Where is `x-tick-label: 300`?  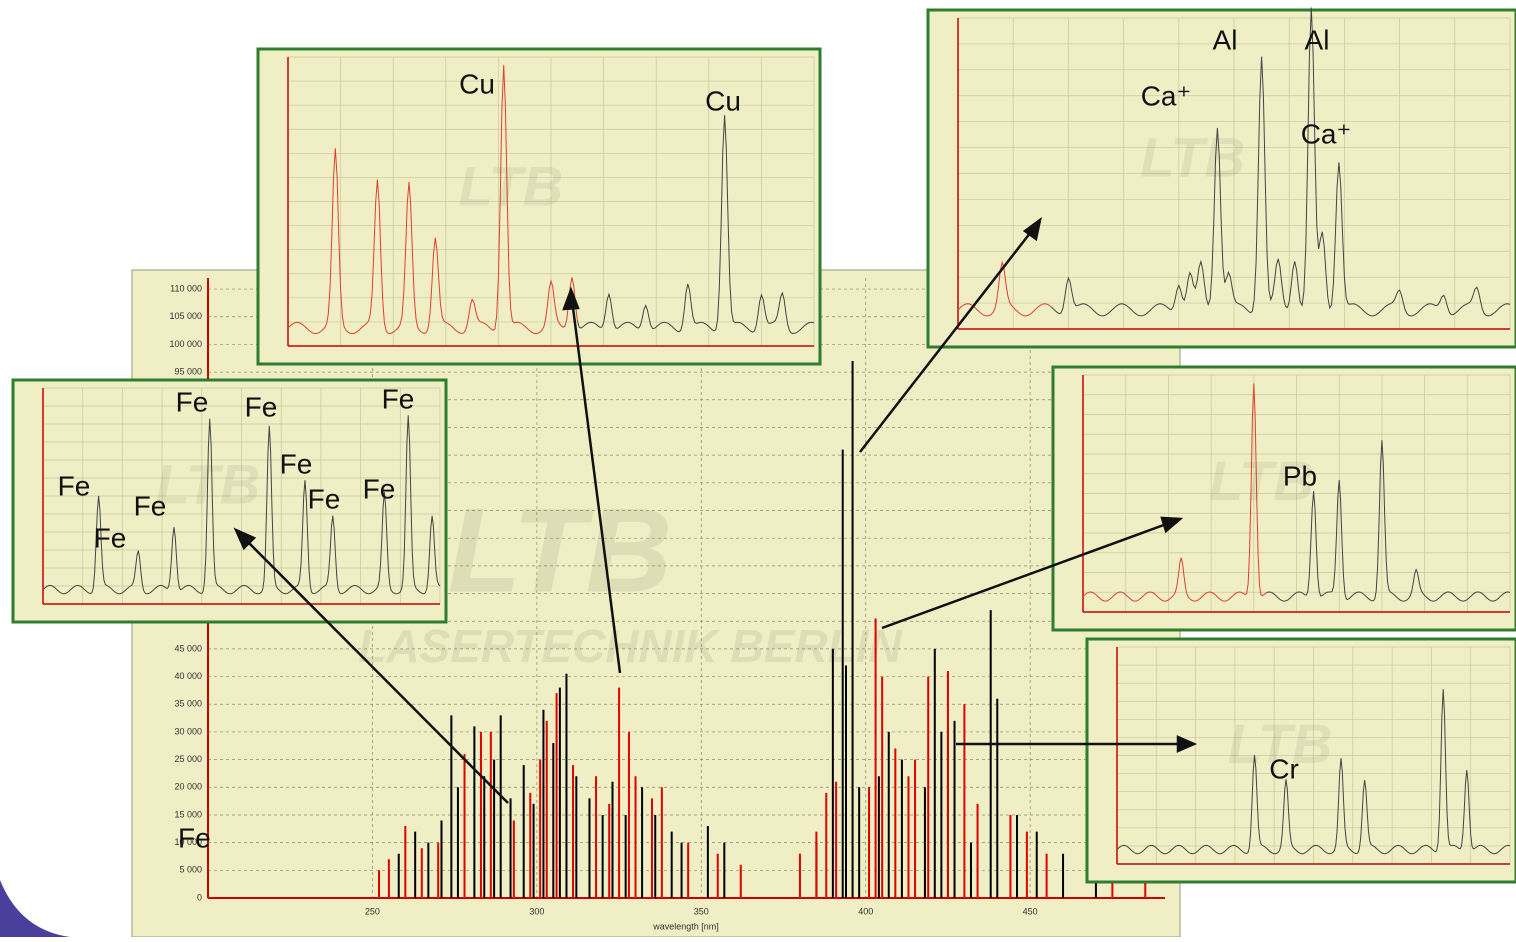
x-tick-label: 300 is located at coordinates (536, 911).